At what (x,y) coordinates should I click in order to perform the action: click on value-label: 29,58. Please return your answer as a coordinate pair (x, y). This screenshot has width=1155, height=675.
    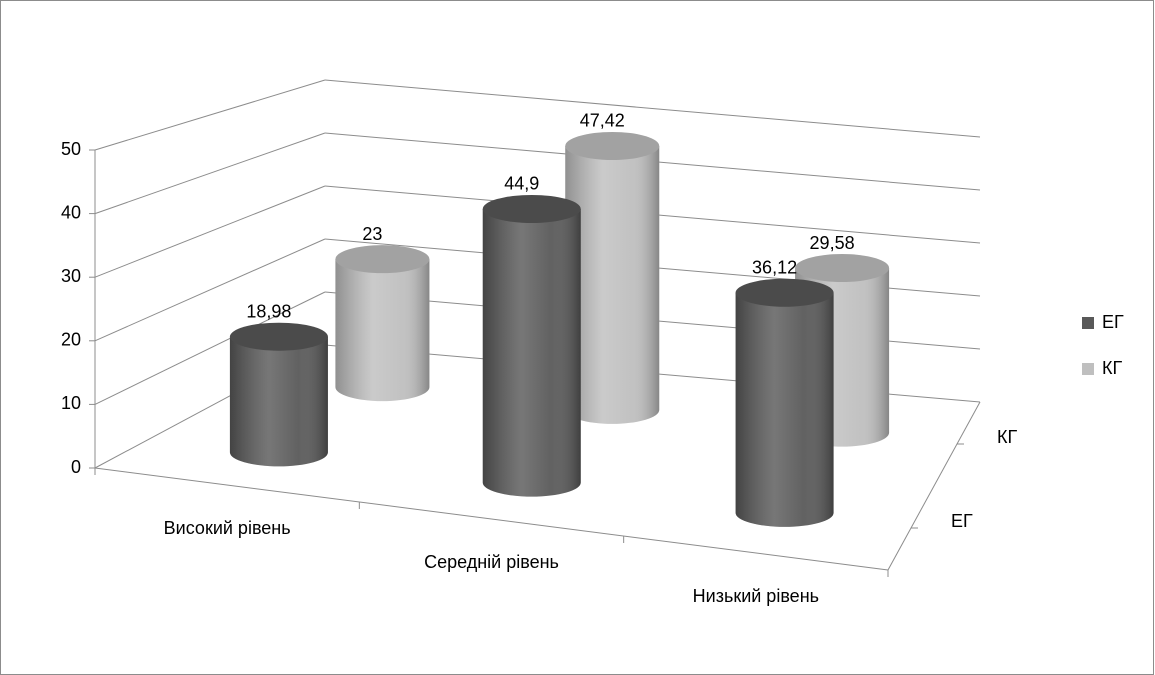
    Looking at the image, I should click on (832, 243).